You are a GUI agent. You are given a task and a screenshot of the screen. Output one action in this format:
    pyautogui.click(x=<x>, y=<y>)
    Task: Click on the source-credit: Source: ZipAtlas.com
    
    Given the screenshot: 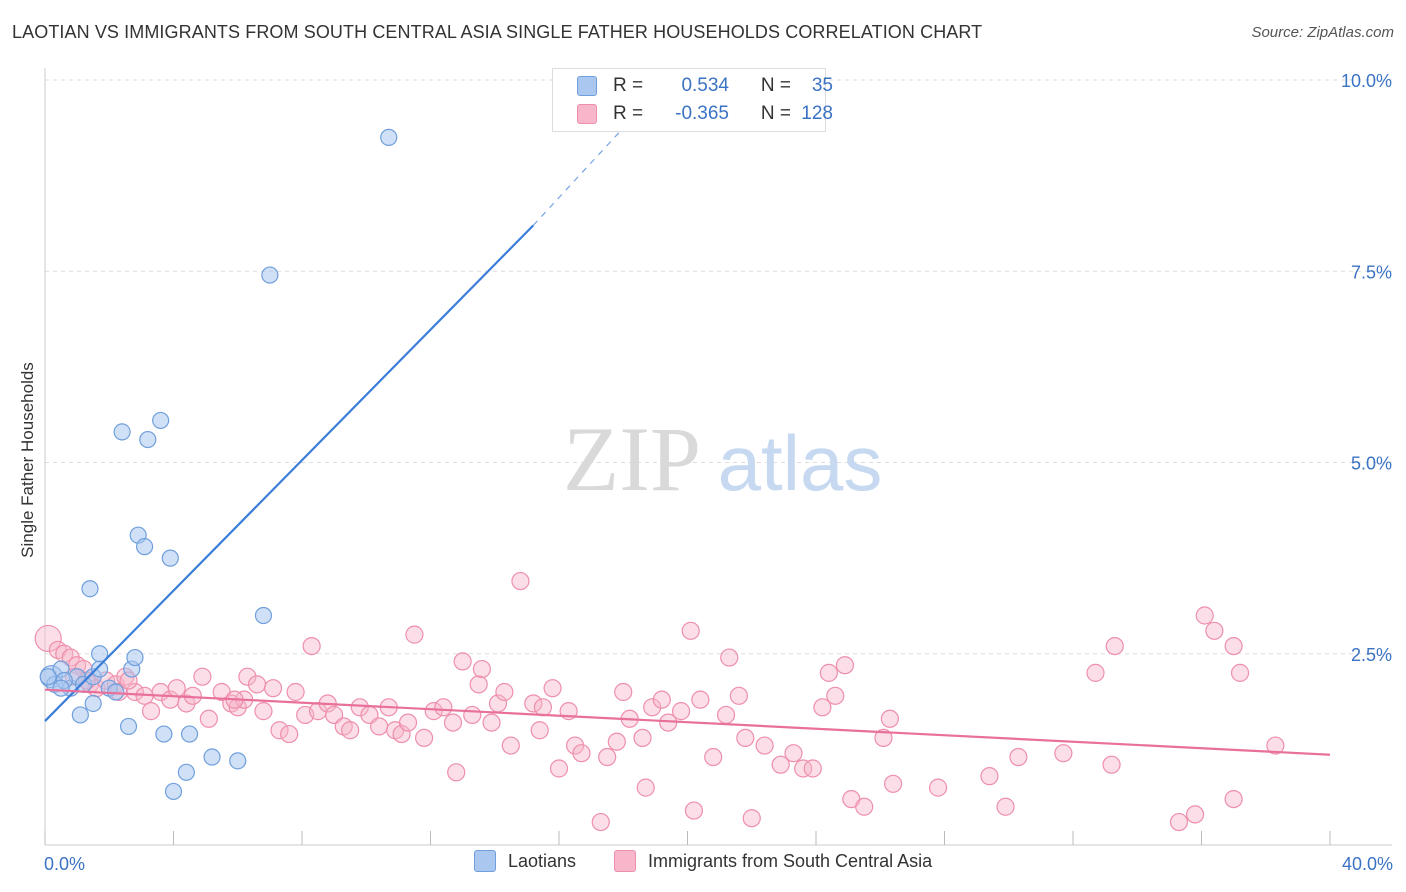 What is the action you would take?
    pyautogui.click(x=1322, y=32)
    